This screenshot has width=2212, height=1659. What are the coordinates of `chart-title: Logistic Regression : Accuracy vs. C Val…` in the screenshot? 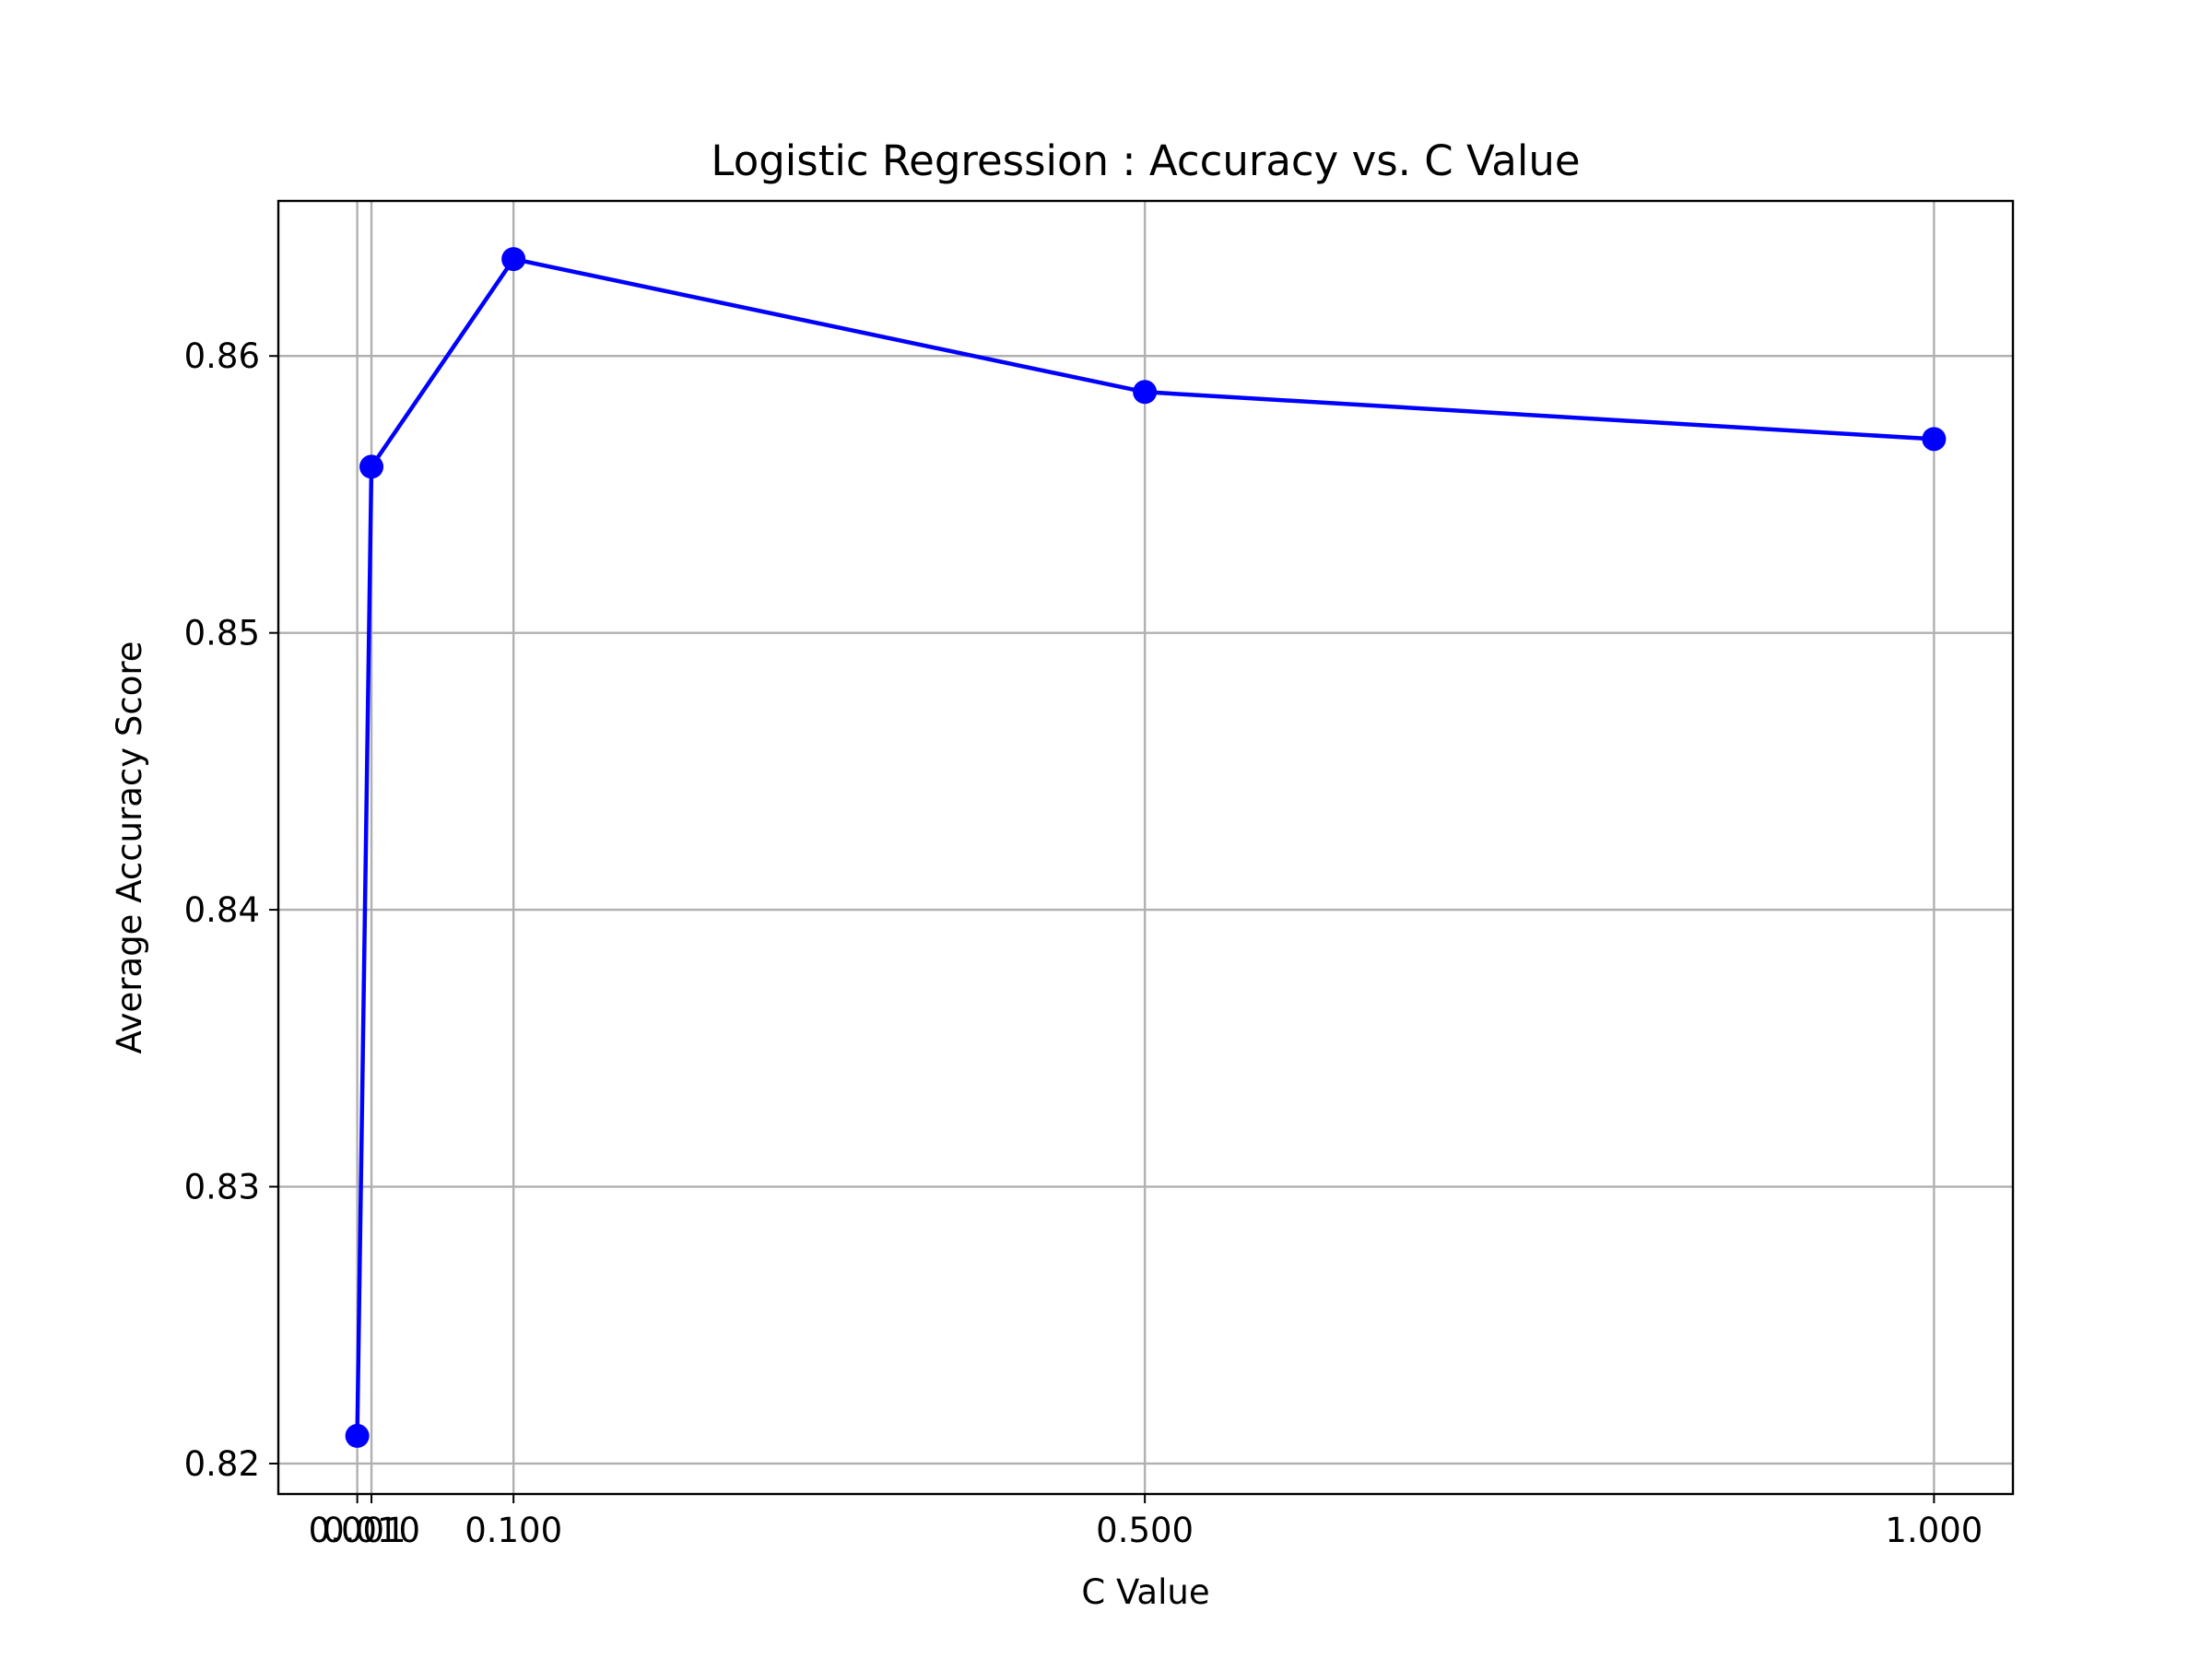 It's located at (1145, 160).